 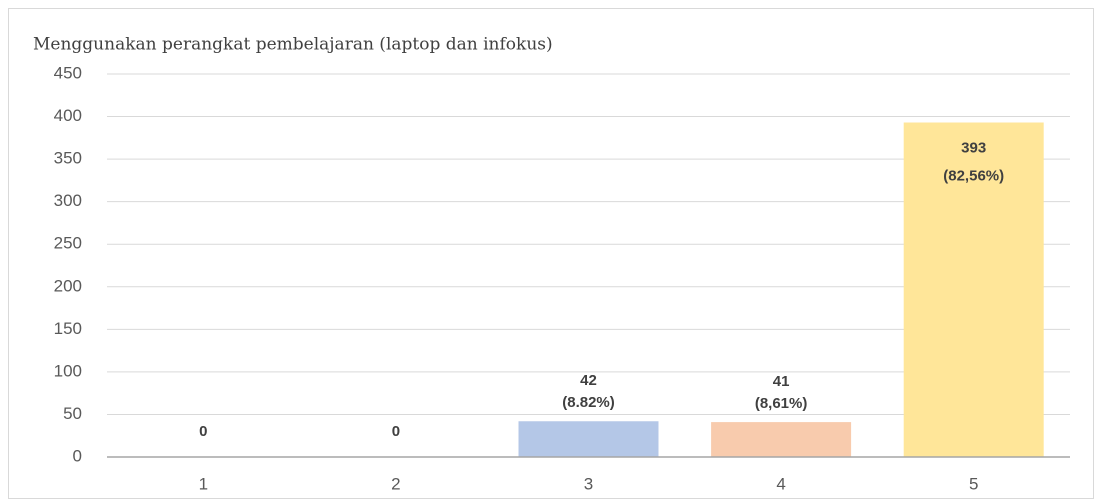 I want to click on value-label: (8,61%), so click(x=781, y=403).